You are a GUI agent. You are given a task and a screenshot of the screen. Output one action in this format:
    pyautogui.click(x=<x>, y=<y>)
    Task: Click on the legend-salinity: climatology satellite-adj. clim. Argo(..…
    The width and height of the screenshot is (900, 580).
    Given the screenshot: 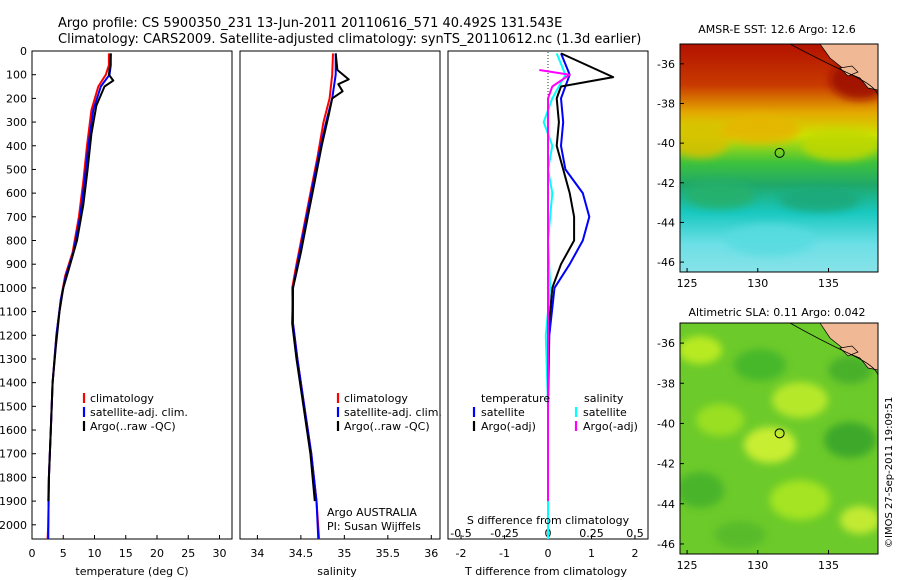 What is the action you would take?
    pyautogui.click(x=389, y=412)
    